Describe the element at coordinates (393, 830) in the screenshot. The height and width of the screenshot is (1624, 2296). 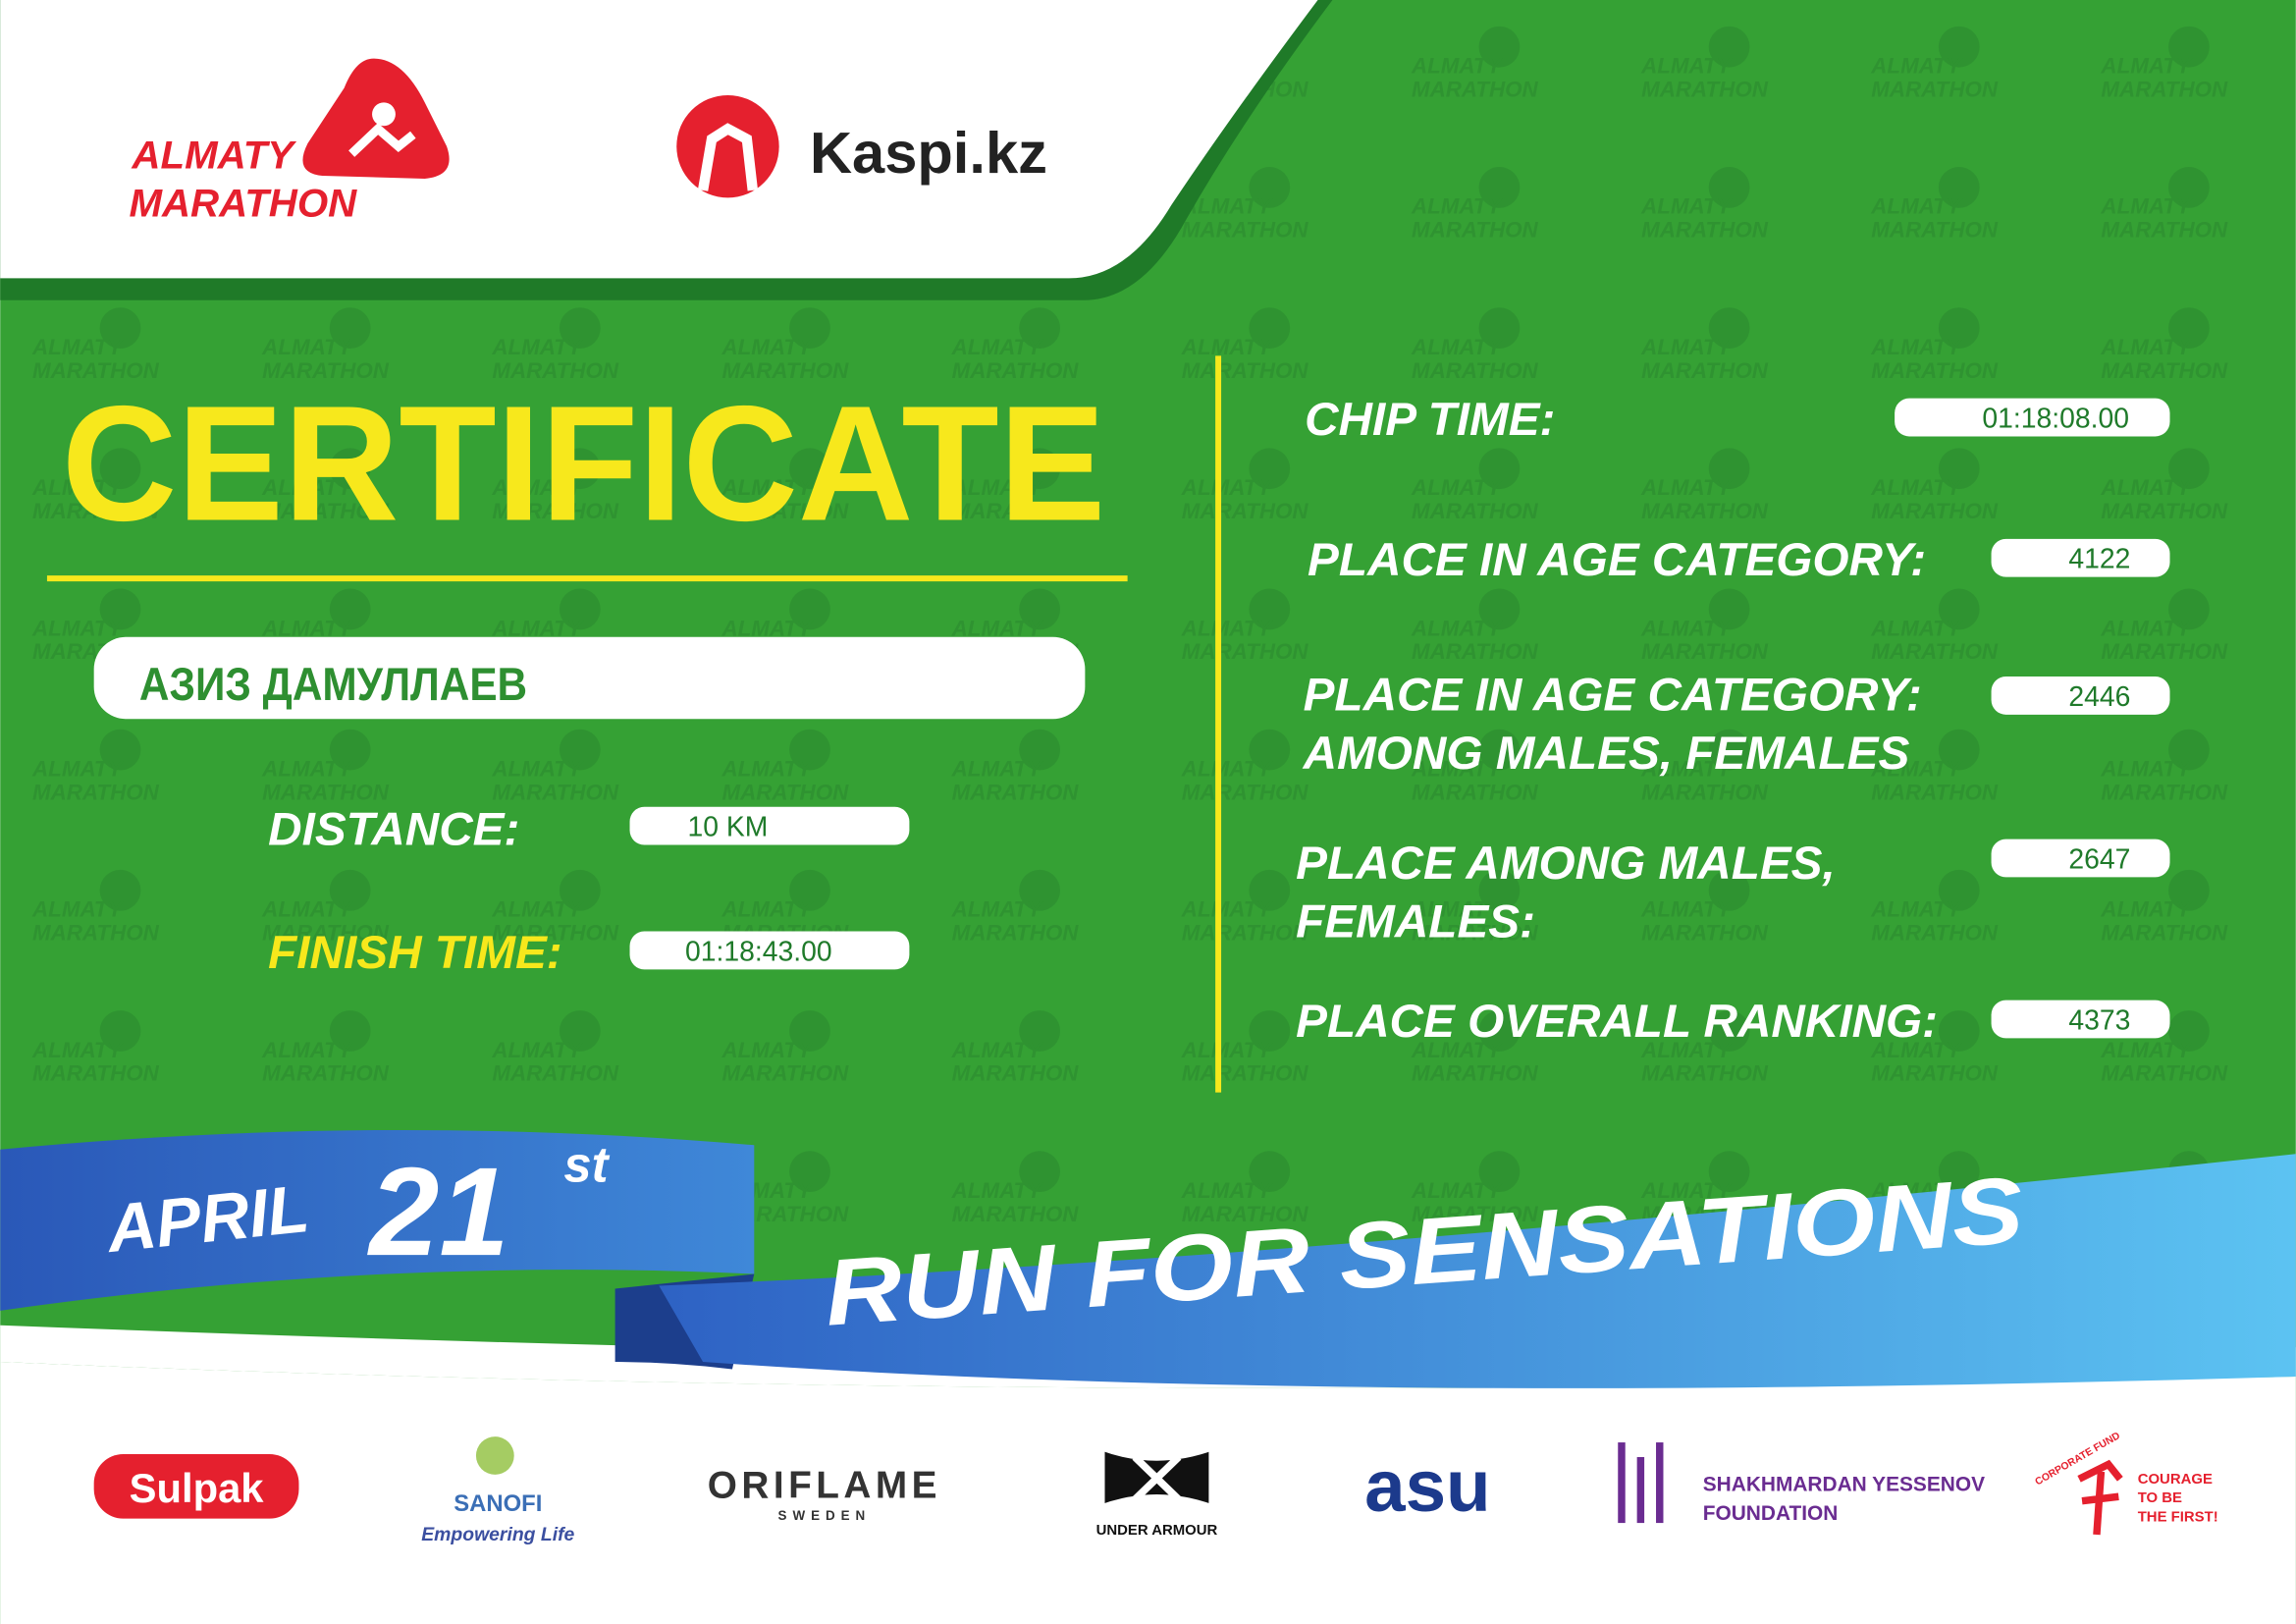
I see `field-label: DISTANCE:` at that location.